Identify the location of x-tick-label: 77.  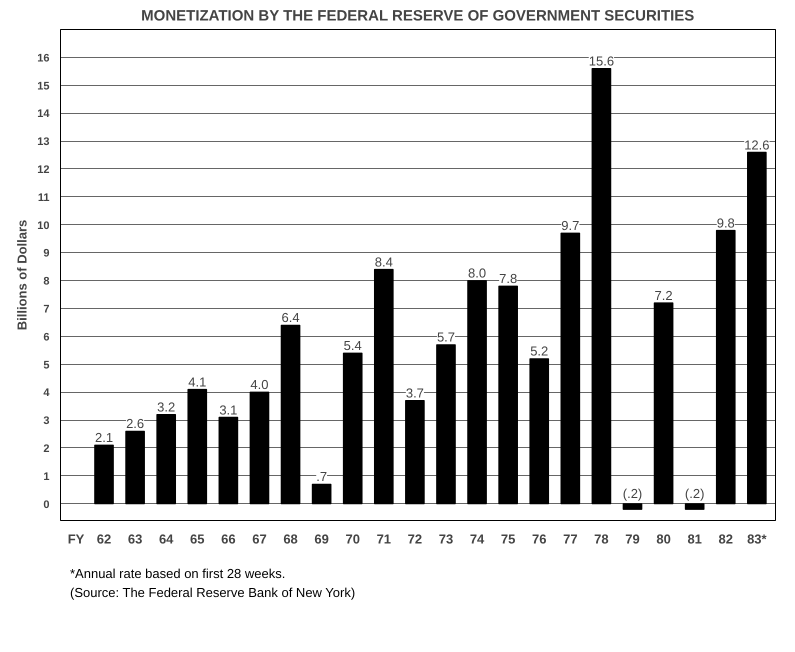
(570, 539).